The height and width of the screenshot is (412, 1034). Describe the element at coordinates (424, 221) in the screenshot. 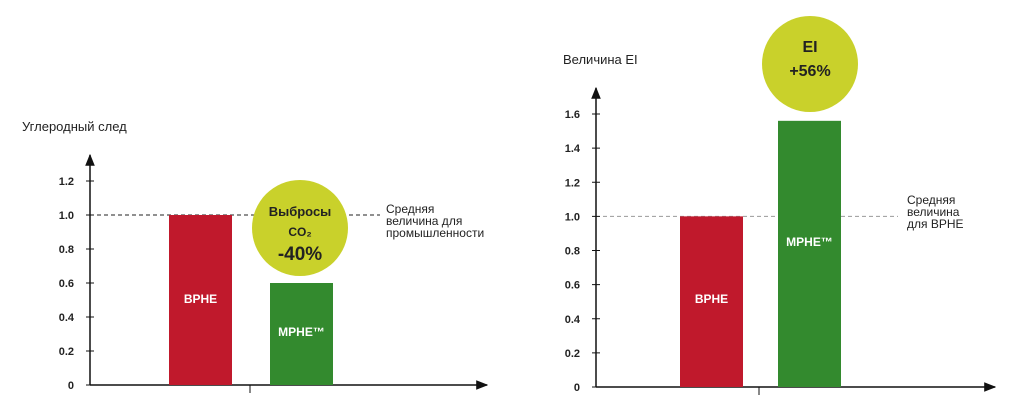

I see `reference-label: величина для` at that location.